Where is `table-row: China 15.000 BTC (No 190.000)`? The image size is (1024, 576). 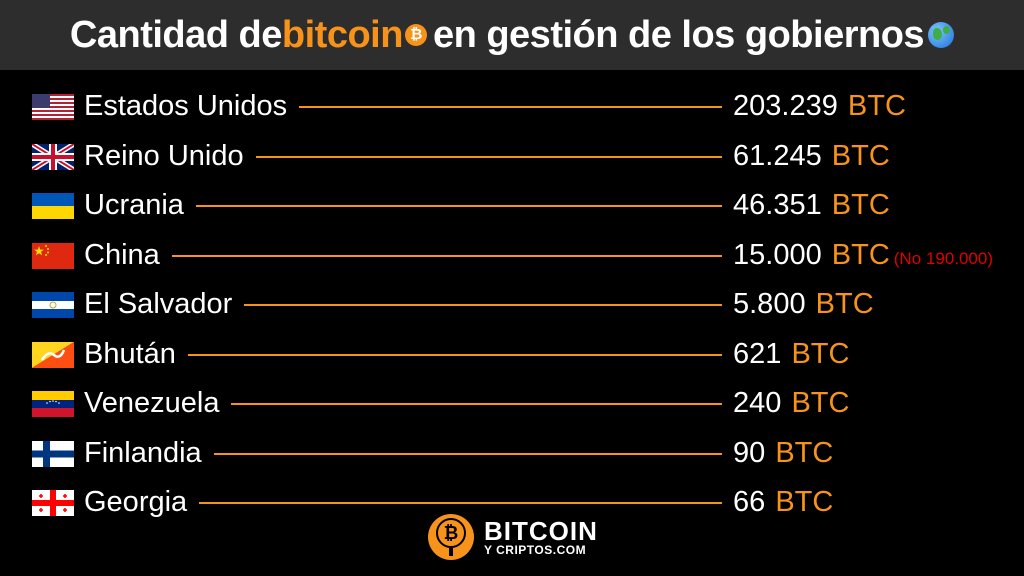
table-row: China 15.000 BTC (No 190.000) is located at coordinates (512, 255).